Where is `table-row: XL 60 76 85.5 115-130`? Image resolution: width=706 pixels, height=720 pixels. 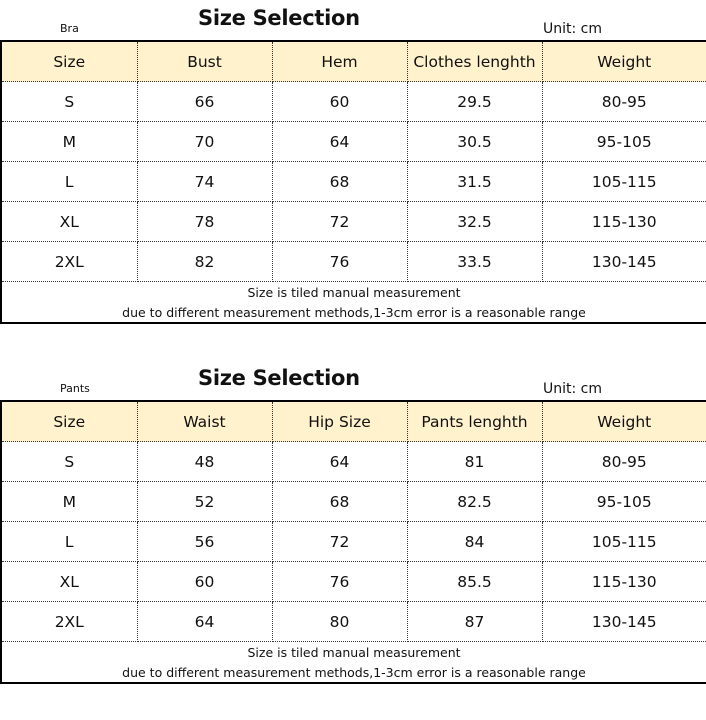 table-row: XL 60 76 85.5 115-130 is located at coordinates (353, 581).